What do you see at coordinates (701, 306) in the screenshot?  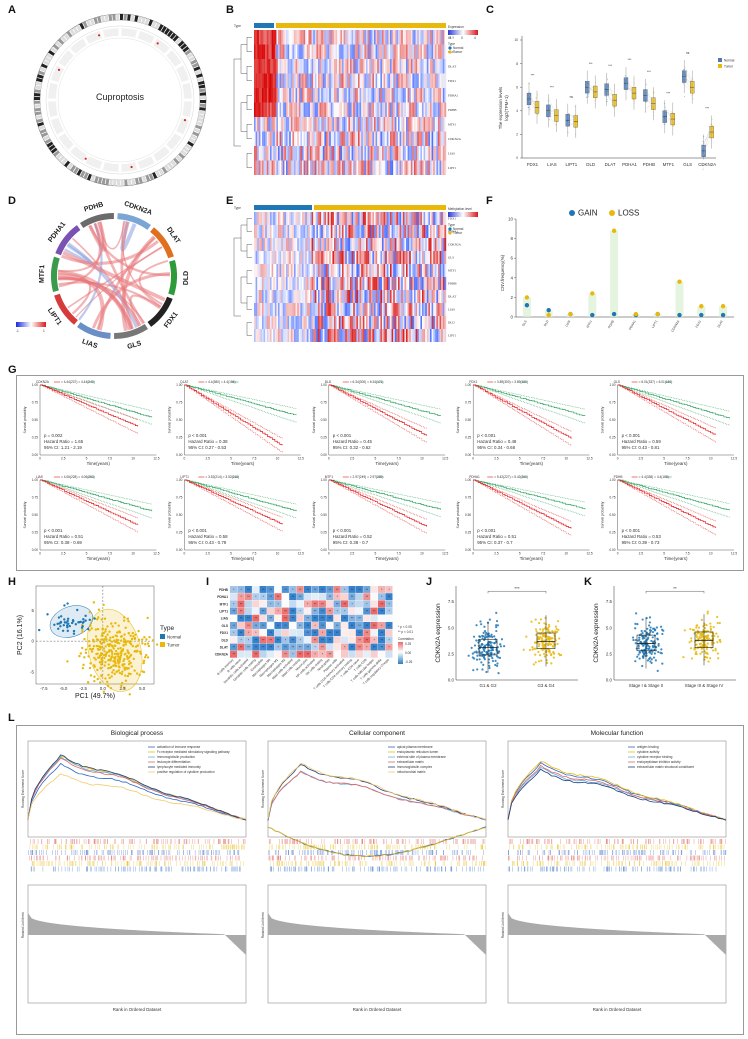 I see `loss-point` at bounding box center [701, 306].